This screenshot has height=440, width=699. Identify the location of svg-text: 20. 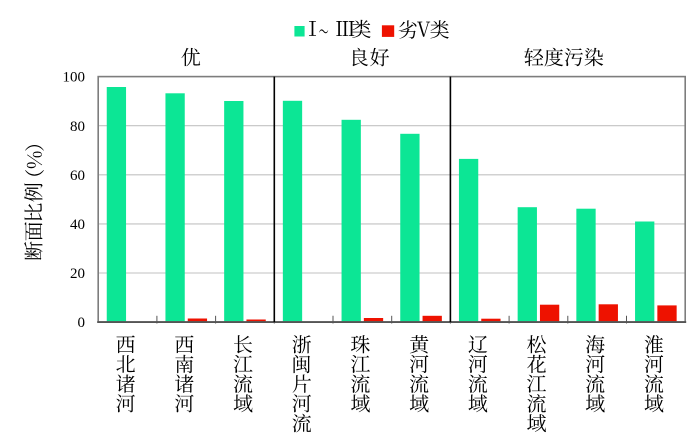
(77, 274).